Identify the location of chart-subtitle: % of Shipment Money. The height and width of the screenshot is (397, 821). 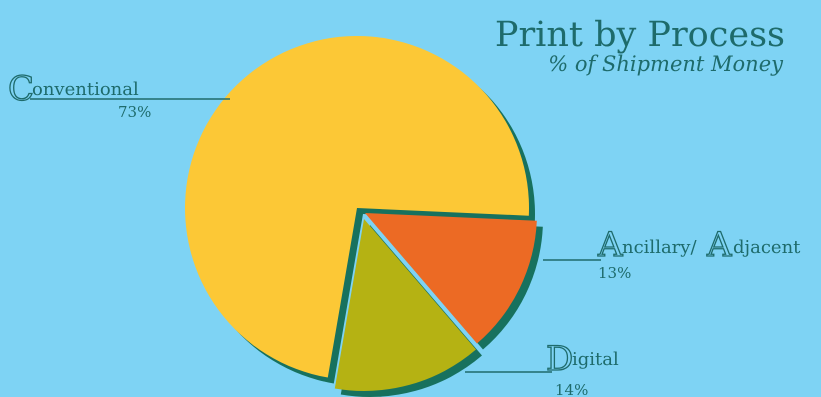
(666, 64).